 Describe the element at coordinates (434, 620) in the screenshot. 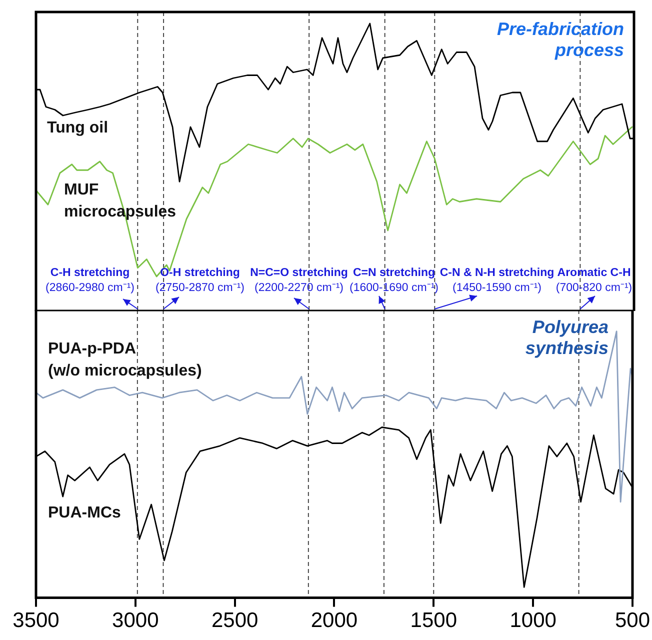

I see `x-tick-label: 1500` at that location.